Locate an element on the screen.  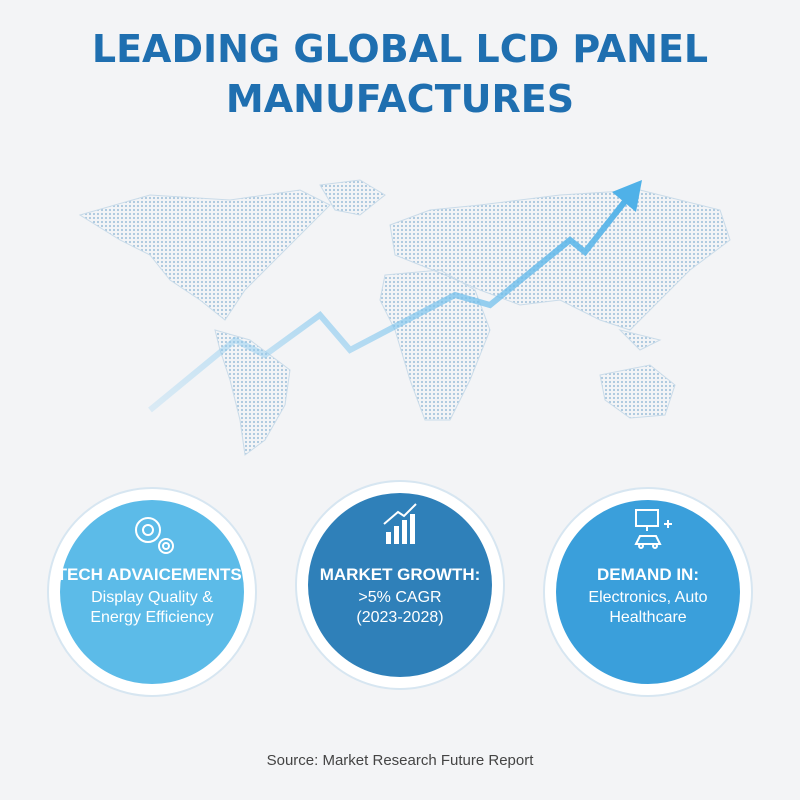
gear-icon is located at coordinates (154, 535).